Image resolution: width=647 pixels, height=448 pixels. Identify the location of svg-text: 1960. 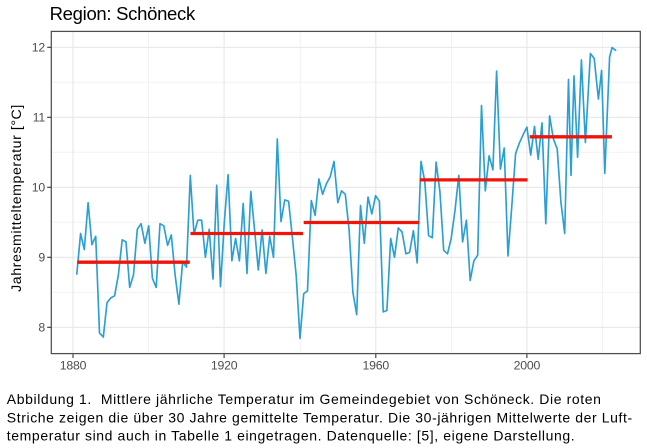
(376, 366).